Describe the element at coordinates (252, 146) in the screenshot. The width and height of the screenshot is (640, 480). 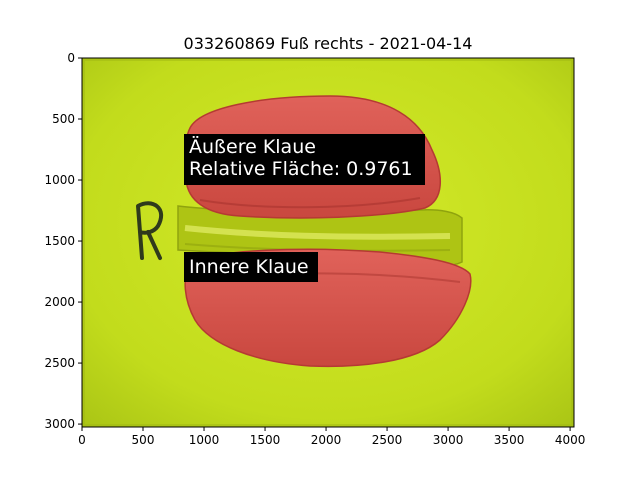
I see `annotation-outer-claw-line1: Äußere Klaue` at that location.